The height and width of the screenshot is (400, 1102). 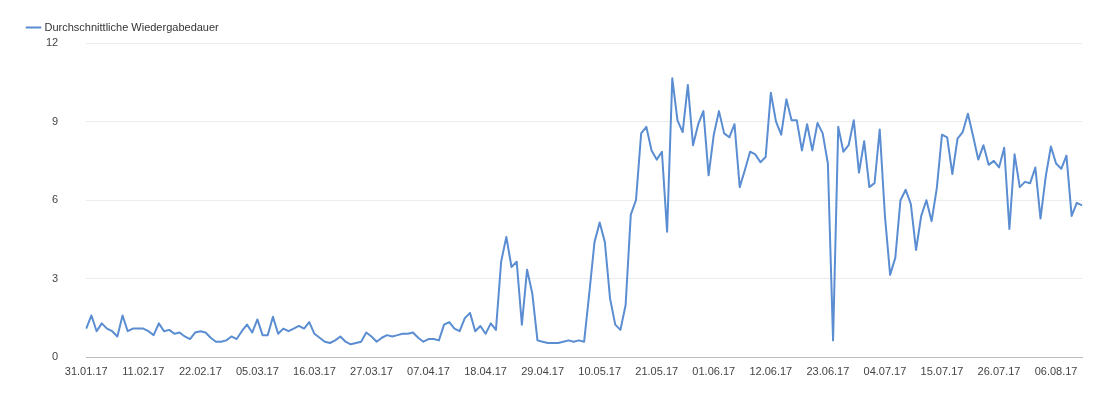 I want to click on x-tick-label: 23.06.17, so click(x=828, y=371).